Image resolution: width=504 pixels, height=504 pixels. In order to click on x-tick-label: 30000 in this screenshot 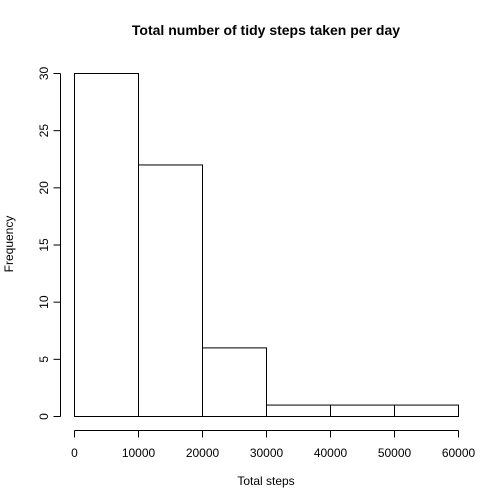, I will do `click(267, 453)`.